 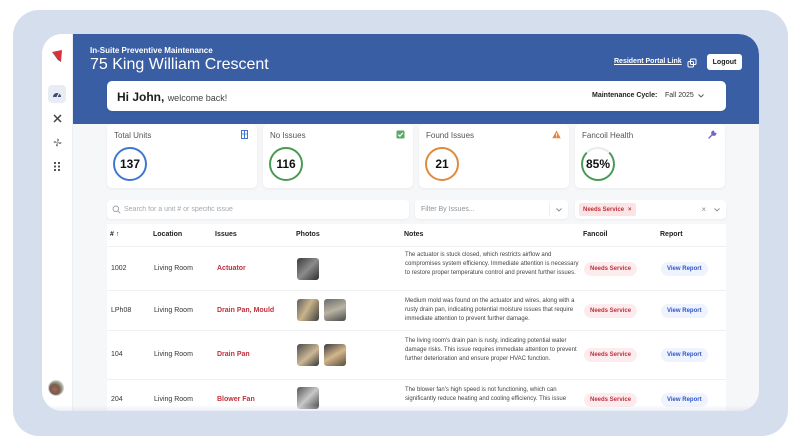 I want to click on greeting: Hi John, welcome back!, so click(x=172, y=97).